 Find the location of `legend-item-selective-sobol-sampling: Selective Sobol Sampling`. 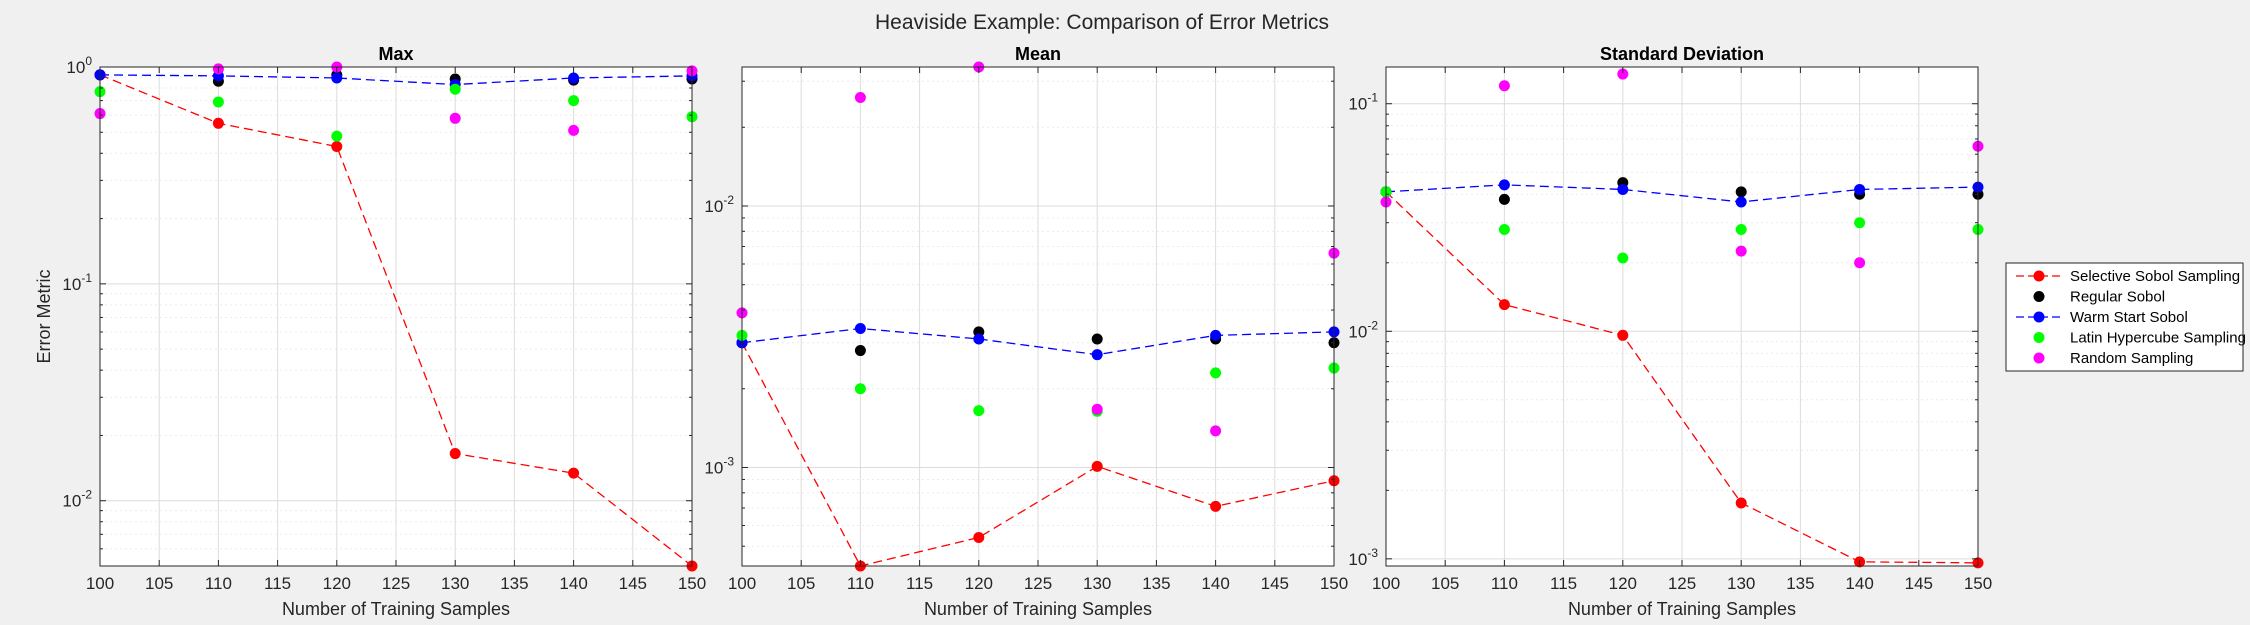

legend-item-selective-sobol-sampling: Selective Sobol Sampling is located at coordinates (2128, 276).